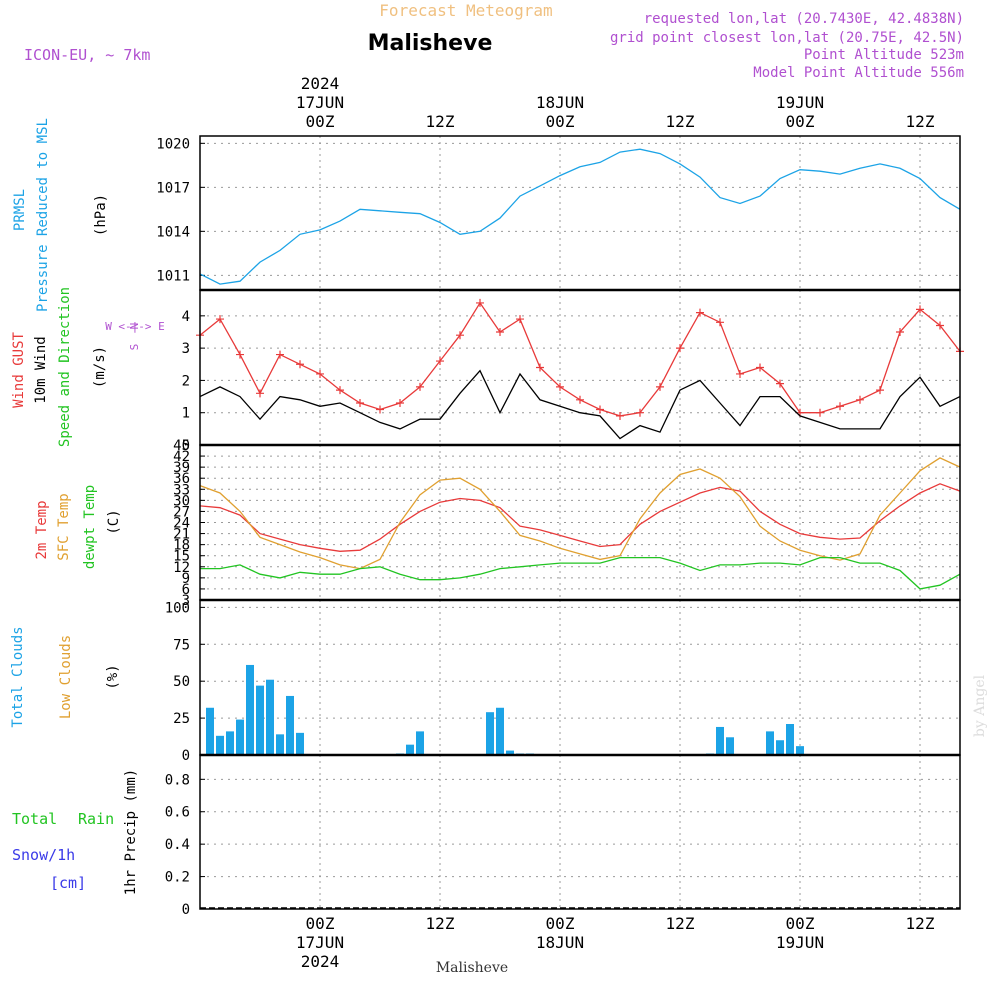 This screenshot has width=1000, height=1000. I want to click on model-label: ICON-EU, ~ 7km, so click(87, 55).